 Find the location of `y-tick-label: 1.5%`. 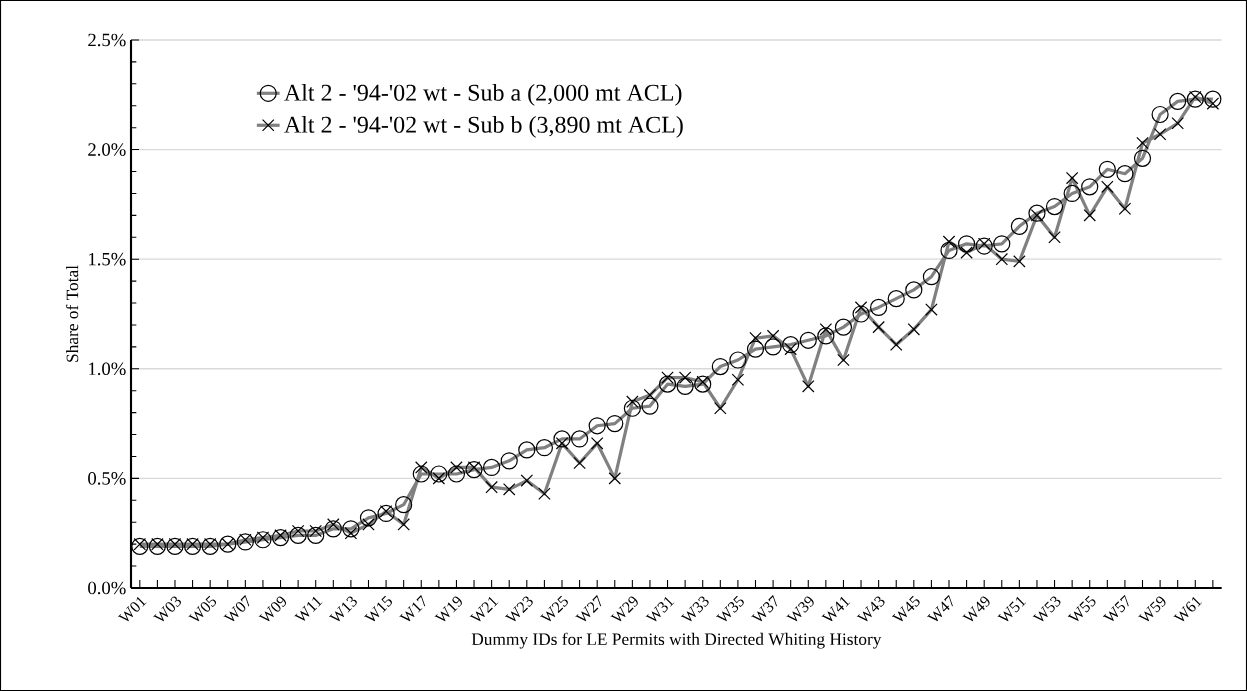

y-tick-label: 1.5% is located at coordinates (107, 259).